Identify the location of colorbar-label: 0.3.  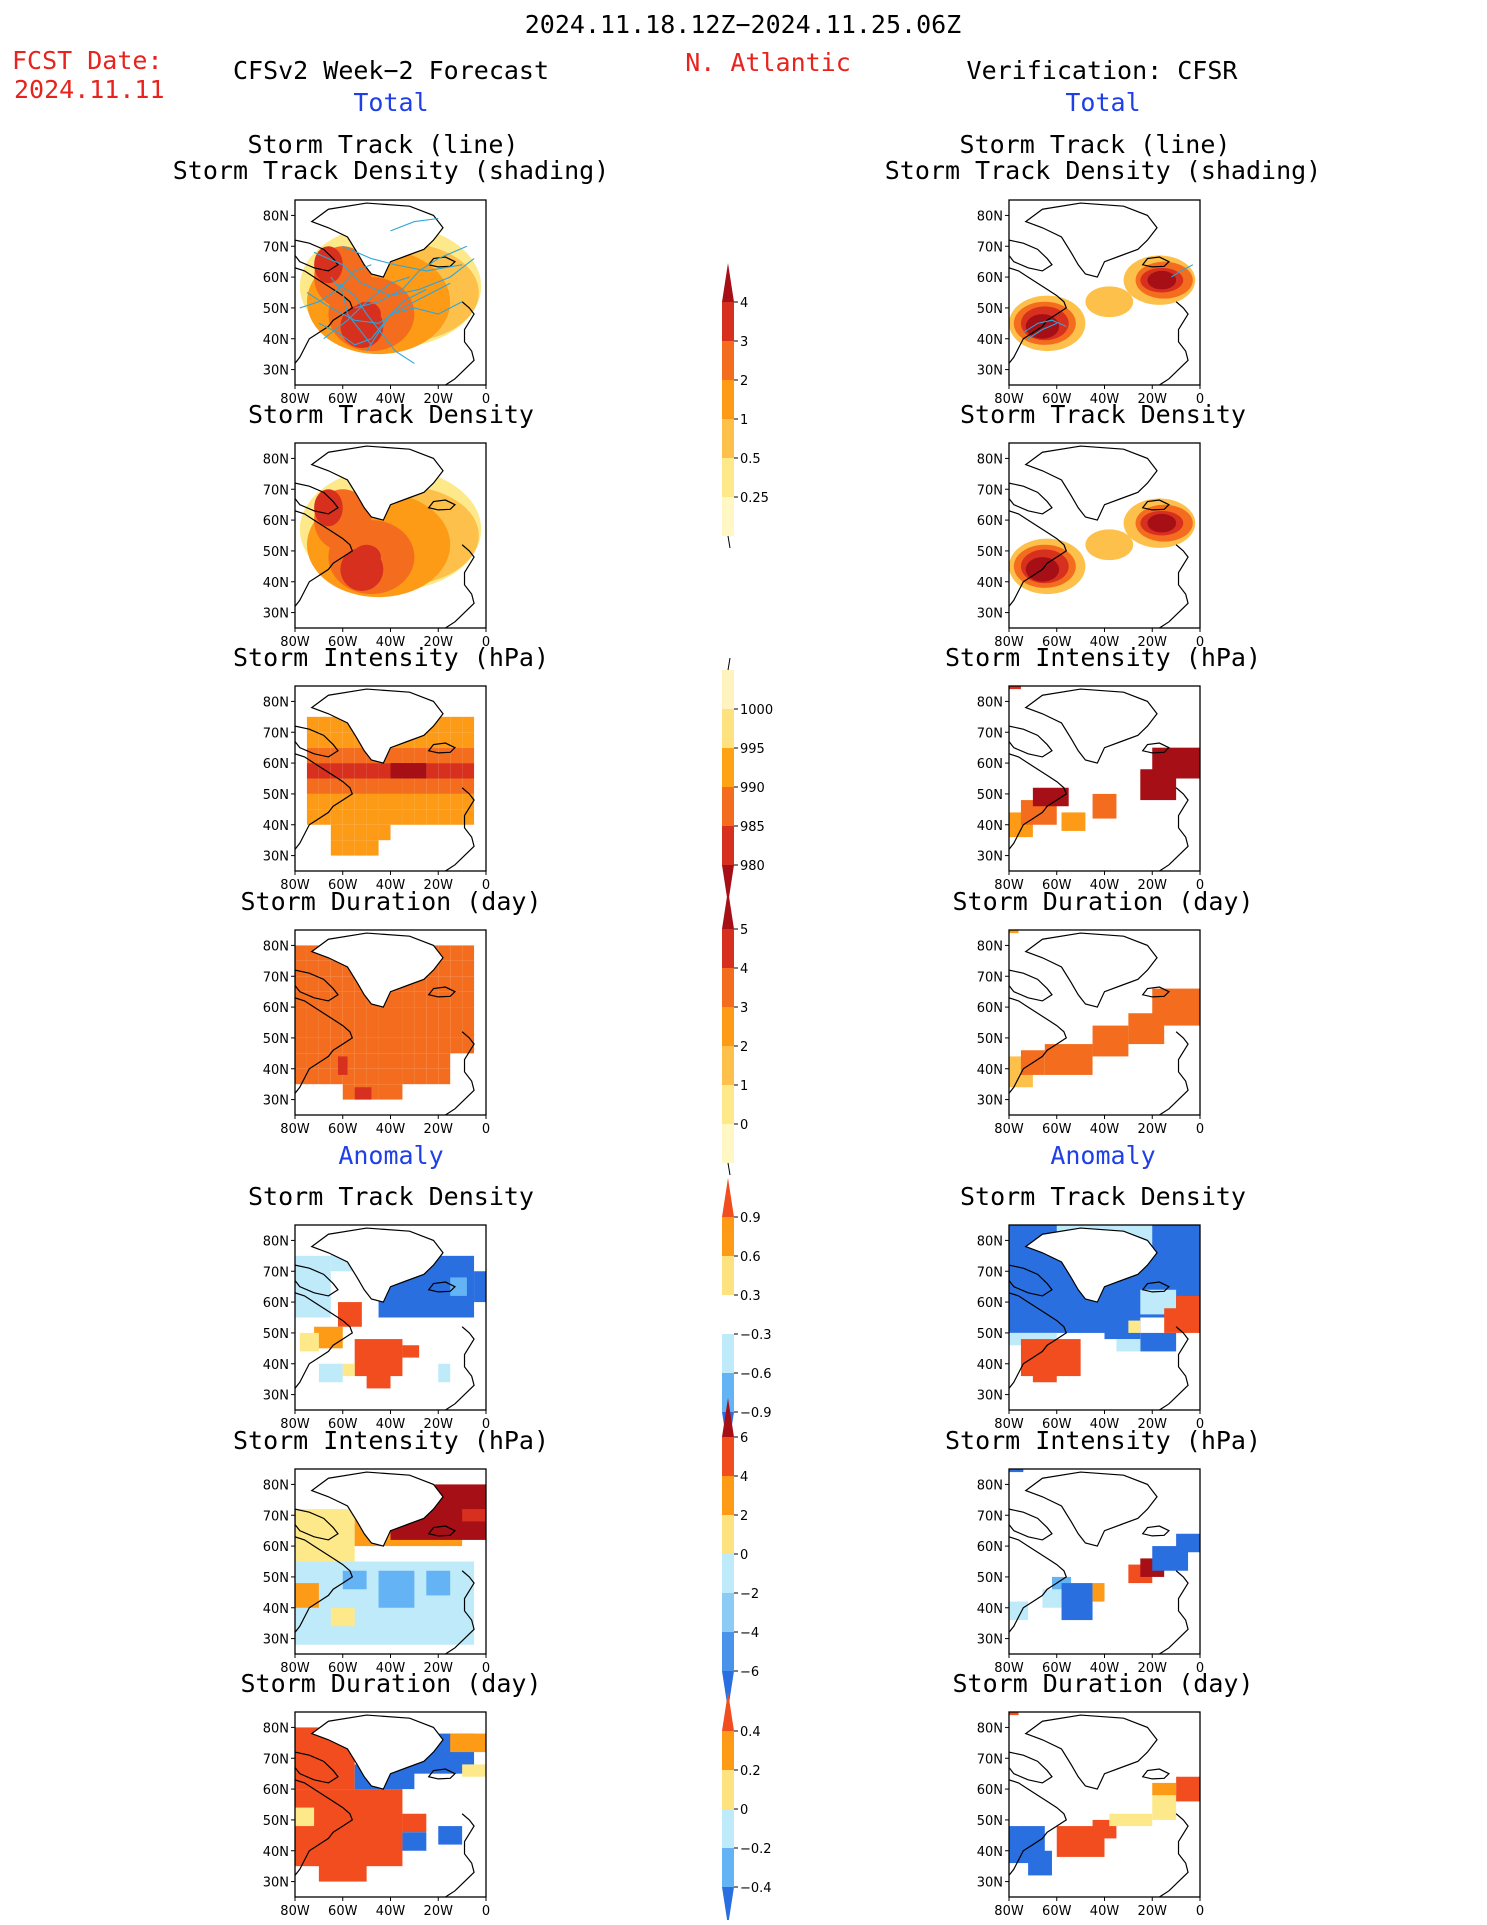
(750, 1296).